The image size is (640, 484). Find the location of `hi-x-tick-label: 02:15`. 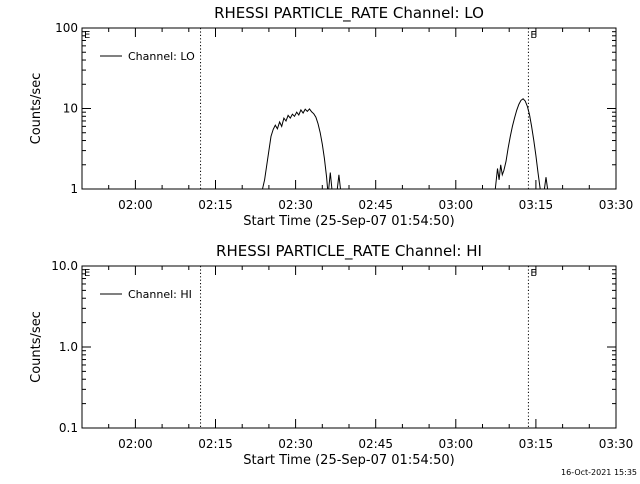

hi-x-tick-label: 02:15 is located at coordinates (215, 444).